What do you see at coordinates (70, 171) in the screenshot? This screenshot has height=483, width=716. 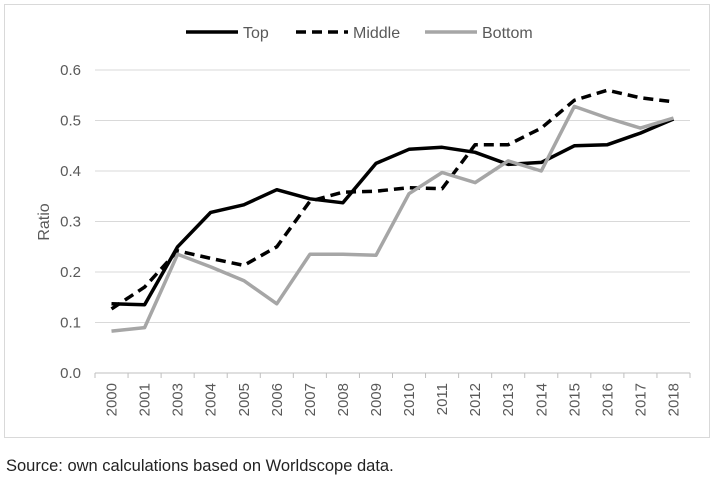 I see `y-tick-label: 0.4` at bounding box center [70, 171].